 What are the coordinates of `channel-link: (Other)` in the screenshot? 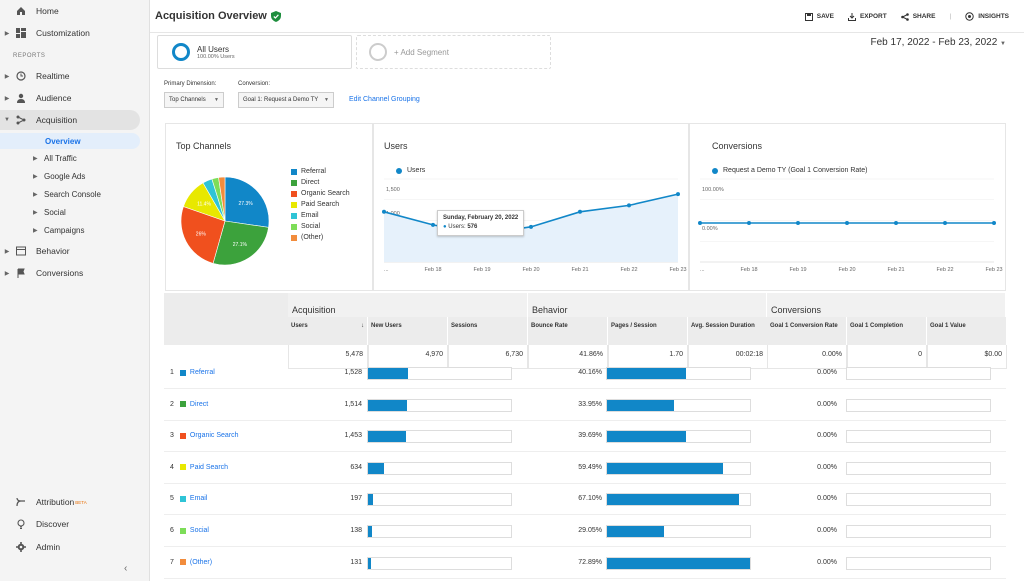 It's located at (201, 562).